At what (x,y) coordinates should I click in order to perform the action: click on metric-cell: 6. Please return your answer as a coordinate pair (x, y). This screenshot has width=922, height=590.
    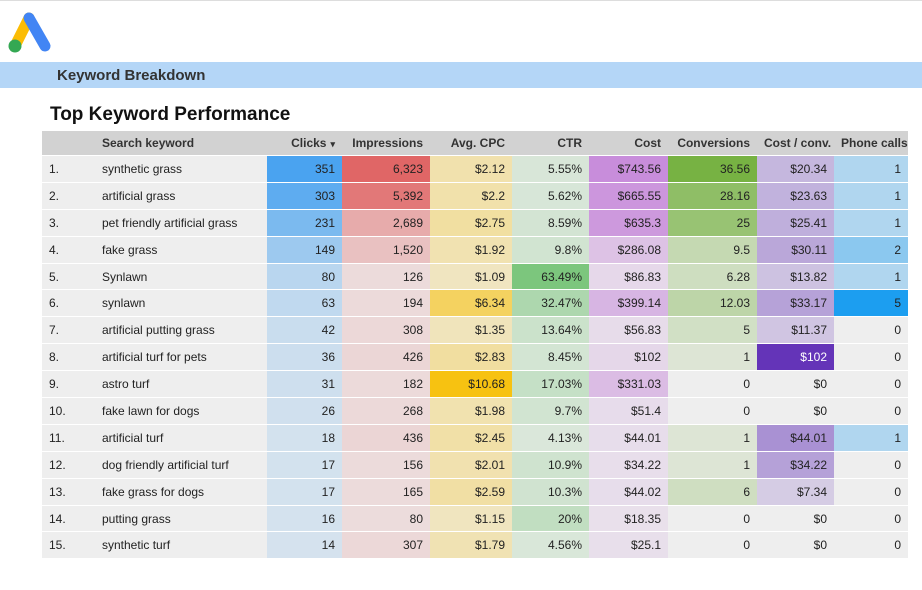
    Looking at the image, I should click on (712, 491).